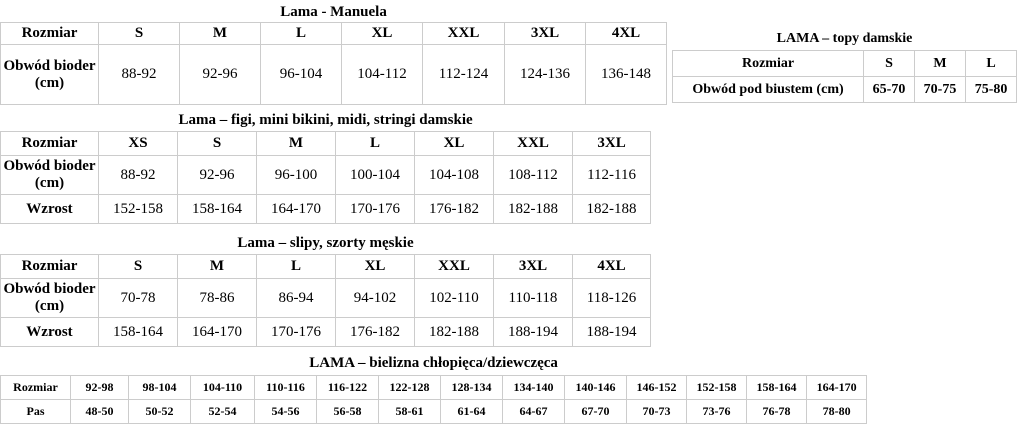 Image resolution: width=1024 pixels, height=428 pixels. What do you see at coordinates (768, 89) in the screenshot?
I see `row-label: Obwód pod biustem (cm)` at bounding box center [768, 89].